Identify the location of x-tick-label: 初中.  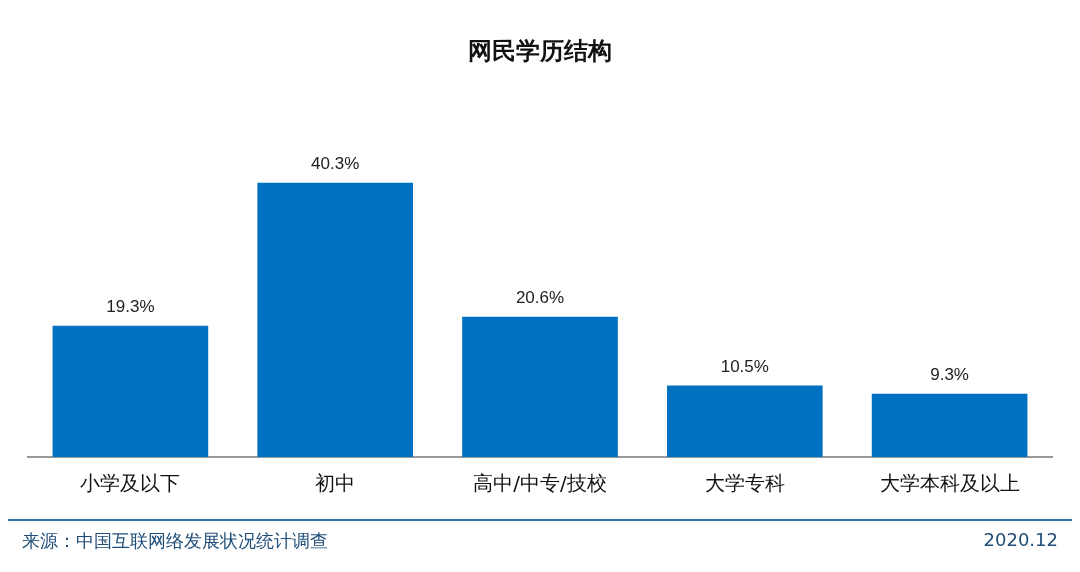
(335, 483).